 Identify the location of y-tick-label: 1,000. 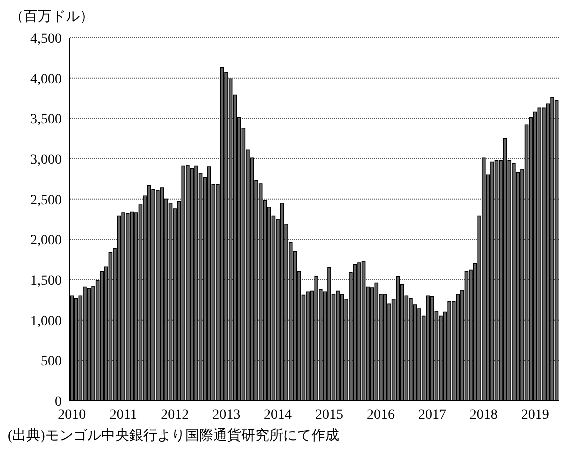
(46, 322).